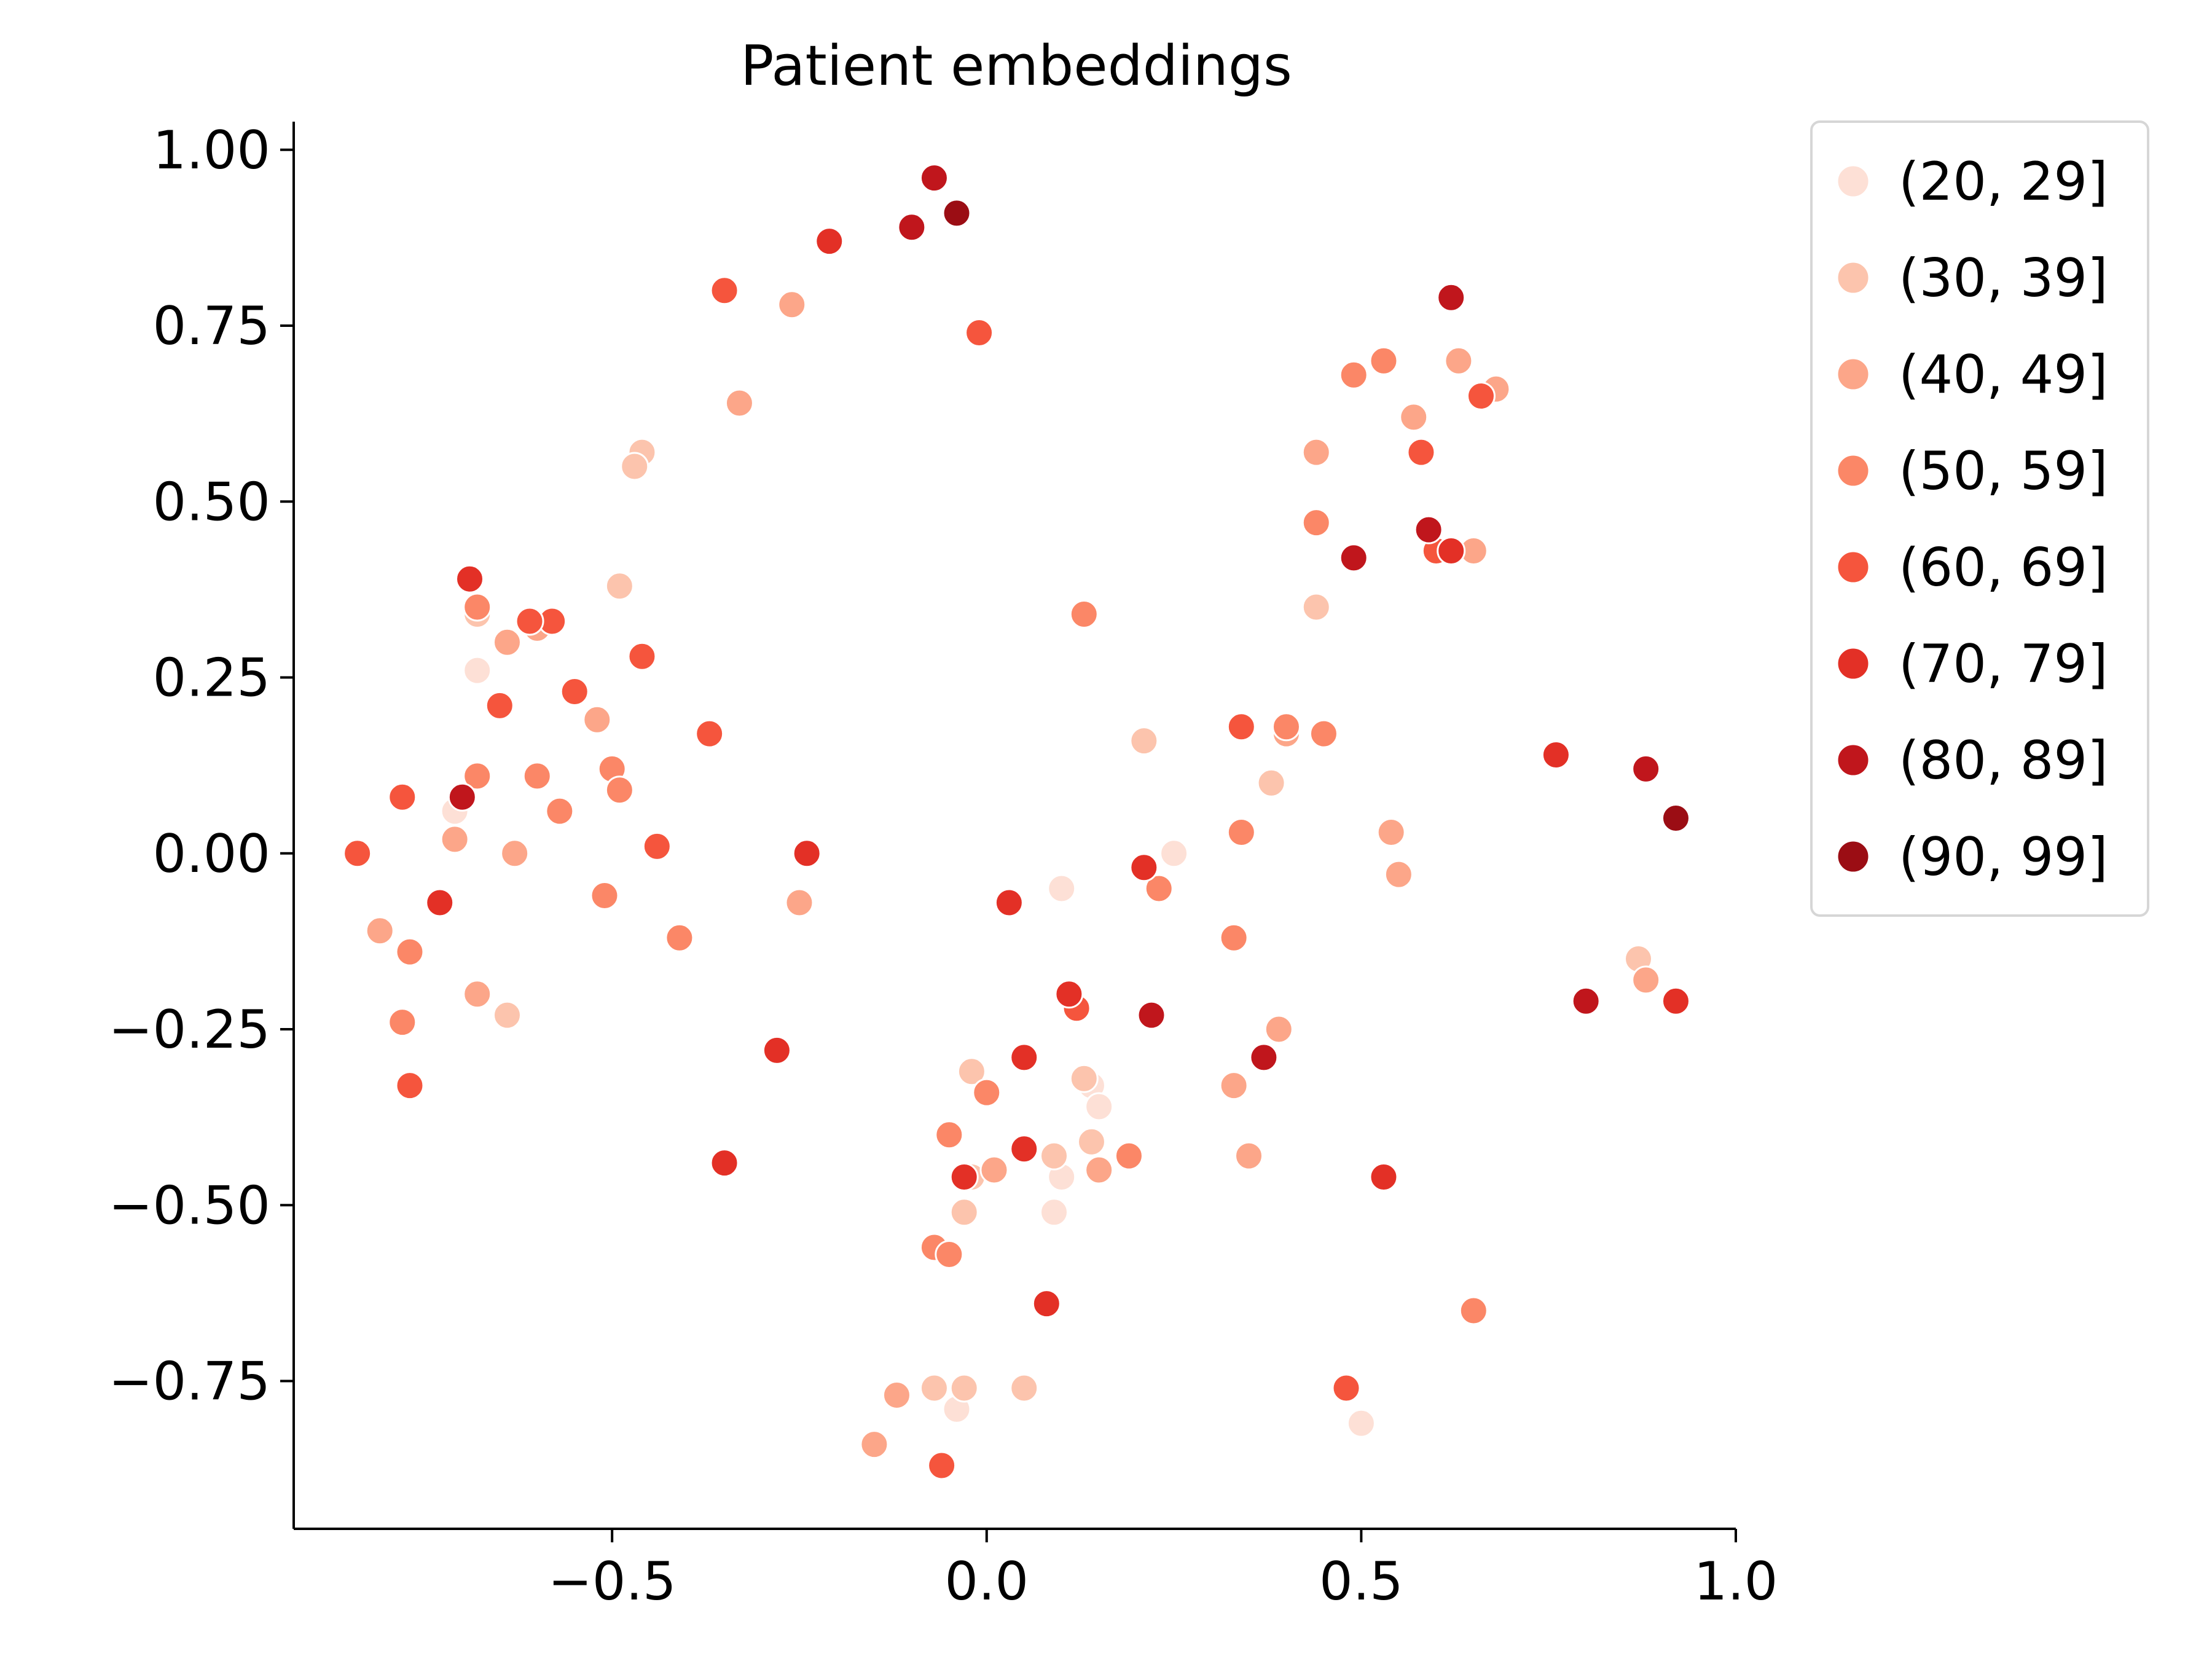 Image resolution: width=2212 pixels, height=1664 pixels. Describe the element at coordinates (1016, 66) in the screenshot. I see `chart-title: Patient embeddings` at that location.